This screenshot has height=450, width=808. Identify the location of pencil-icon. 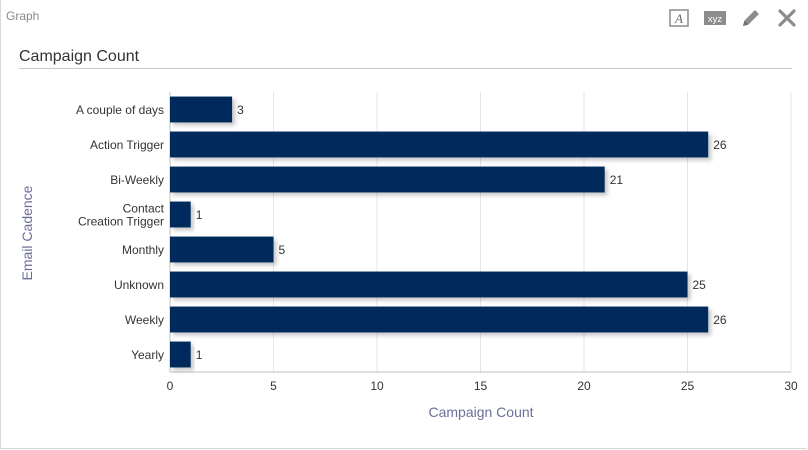
(751, 18).